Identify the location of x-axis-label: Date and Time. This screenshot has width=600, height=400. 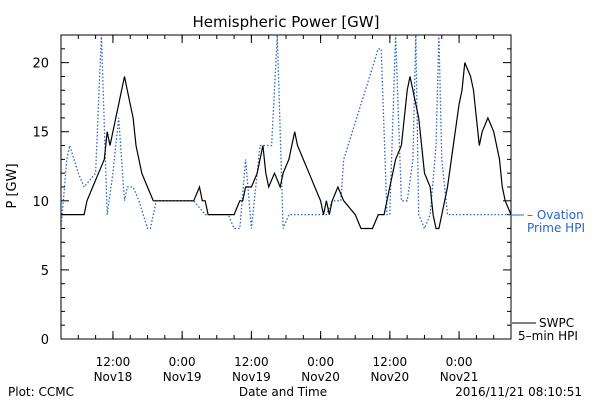
(283, 392).